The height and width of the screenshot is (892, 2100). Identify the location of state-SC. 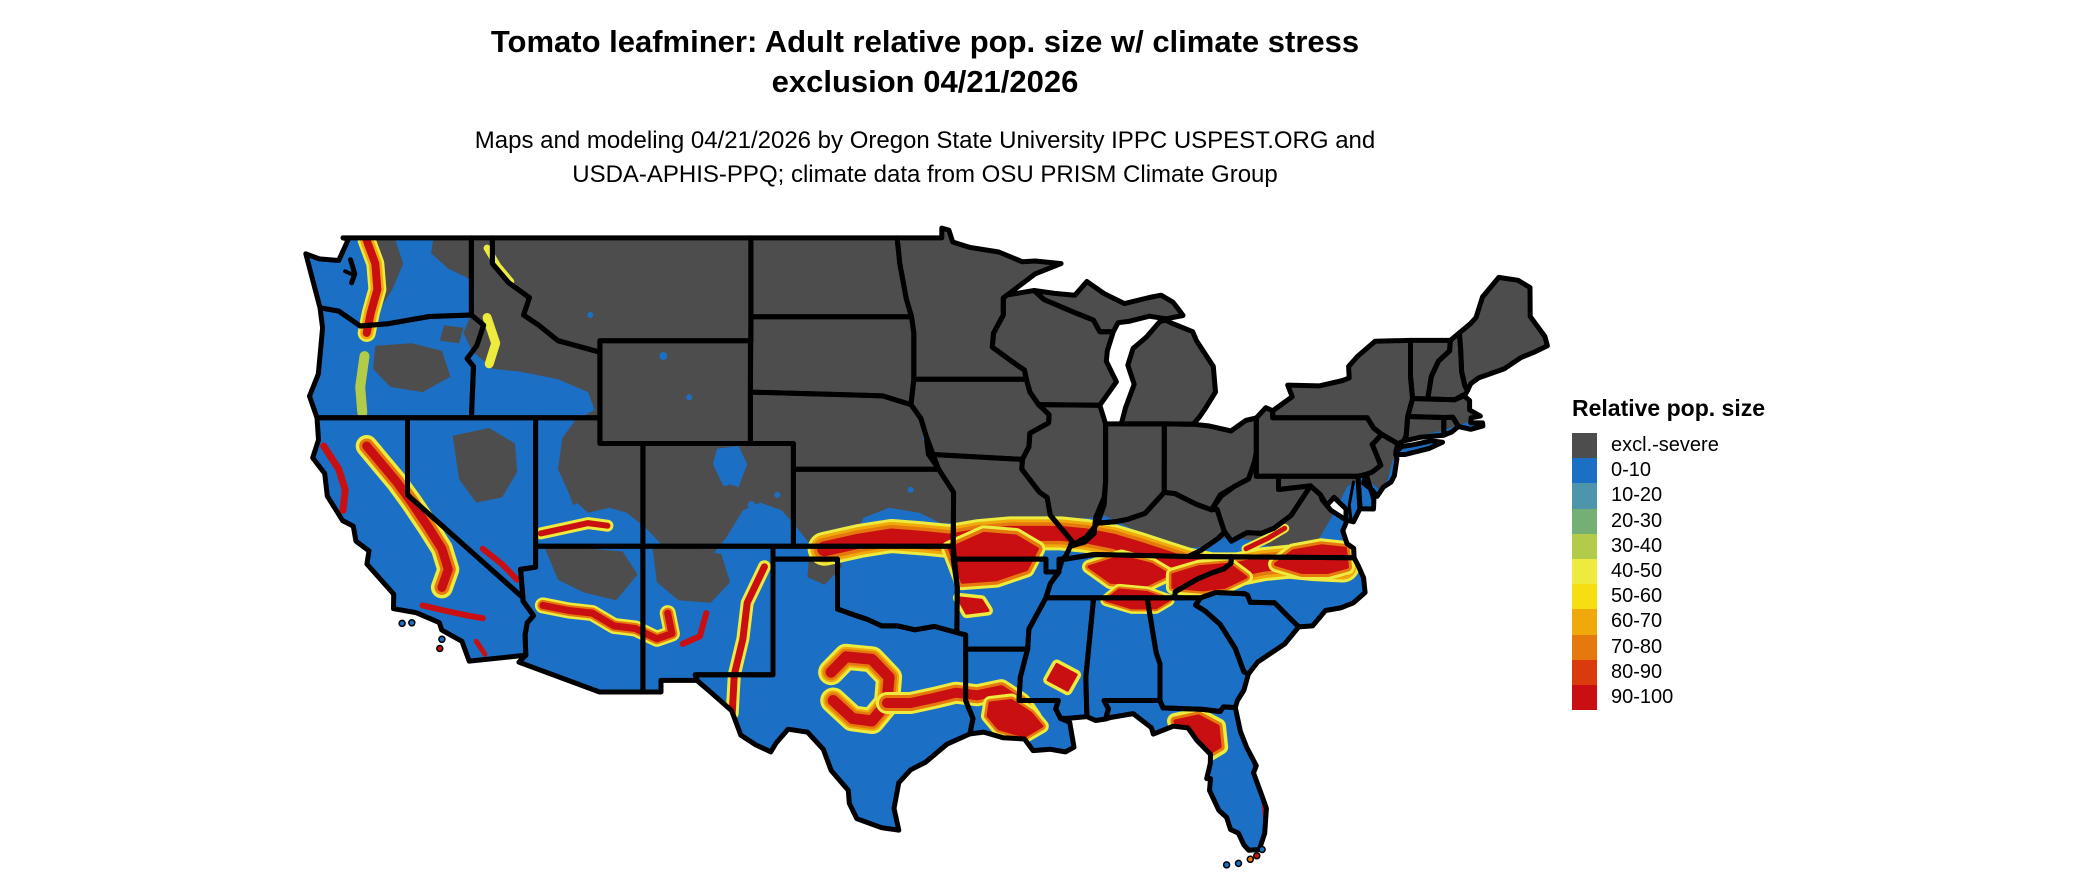
(1247, 633).